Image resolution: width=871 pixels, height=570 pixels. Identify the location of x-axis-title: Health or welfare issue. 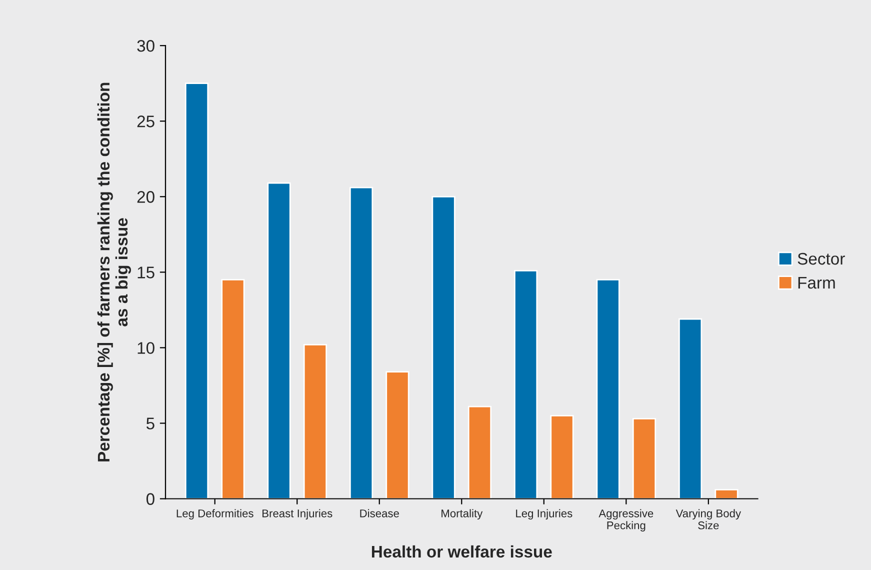
(462, 551).